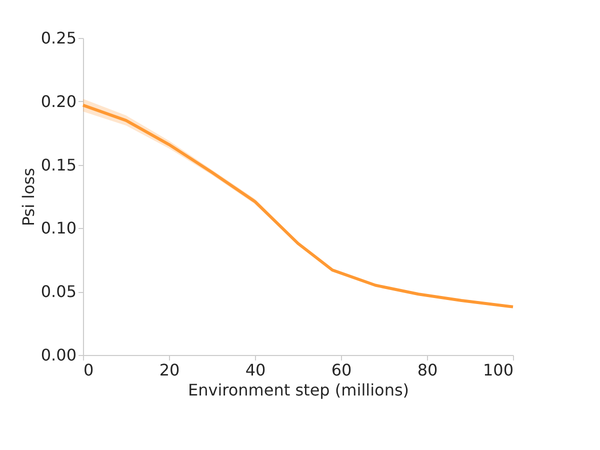 This screenshot has width=600, height=450. What do you see at coordinates (58, 228) in the screenshot?
I see `y-tick-label: 0.10` at bounding box center [58, 228].